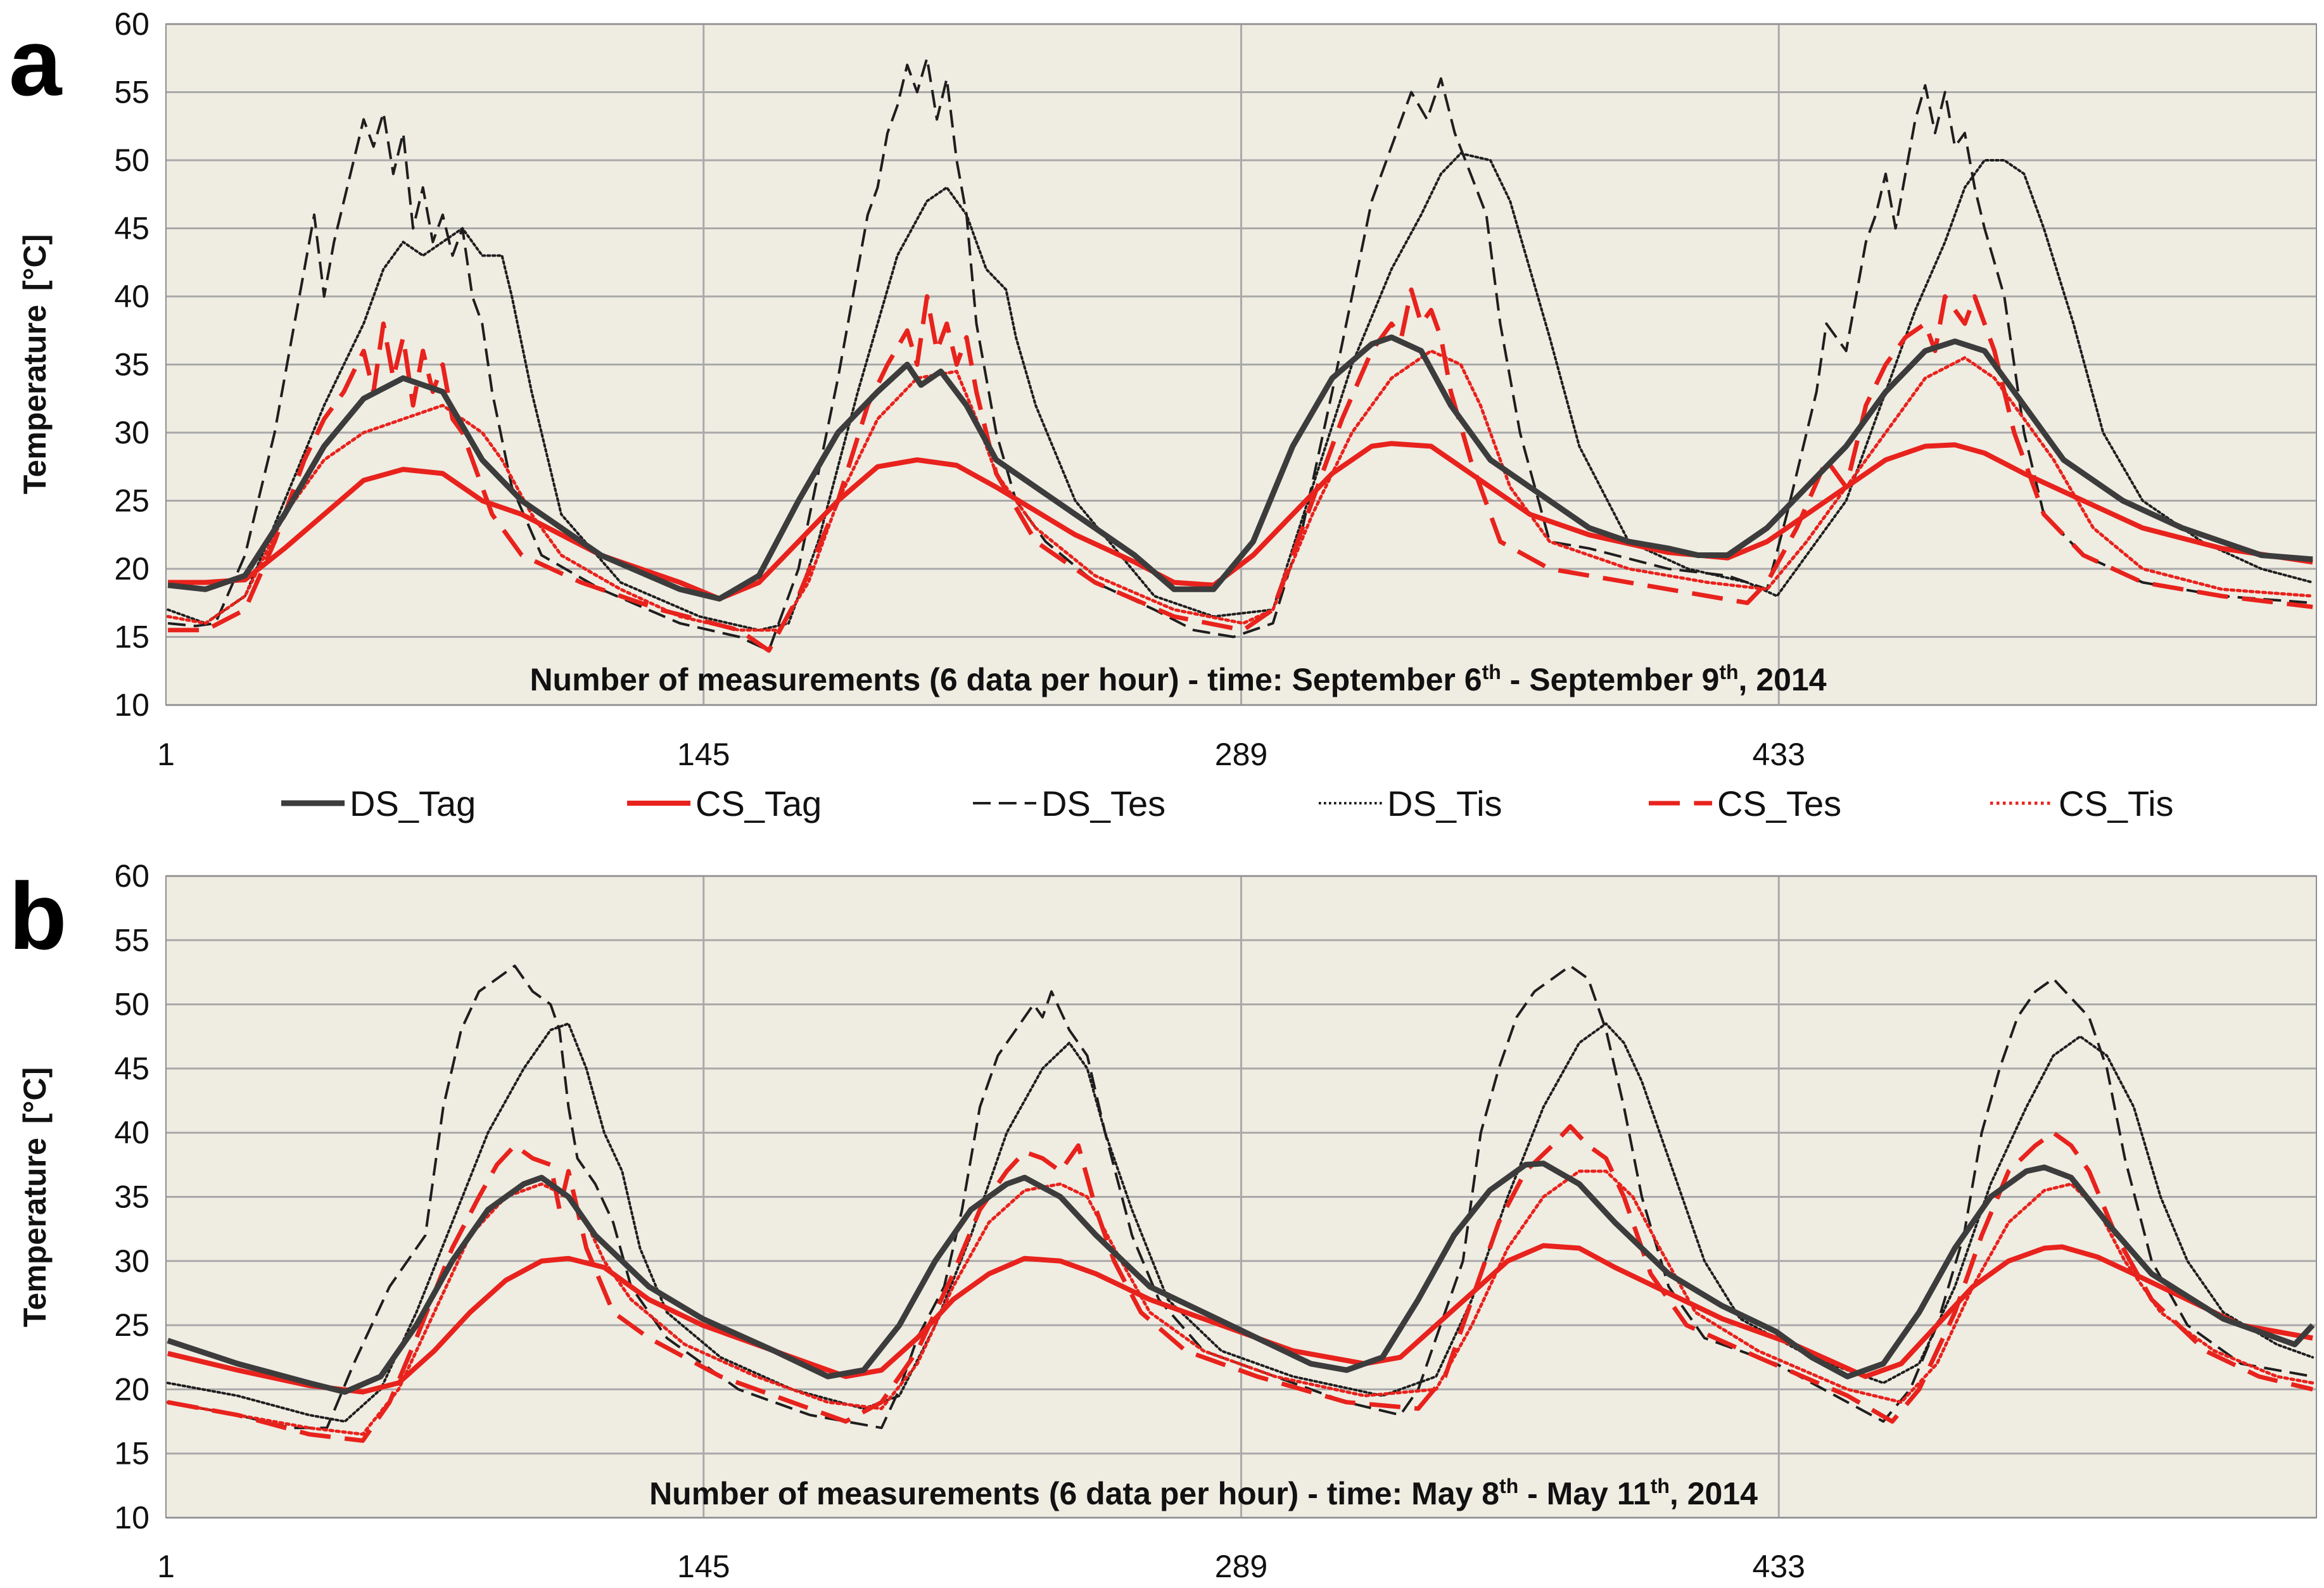  I want to click on legend-item-cs-tag: CS_Tag, so click(724, 803).